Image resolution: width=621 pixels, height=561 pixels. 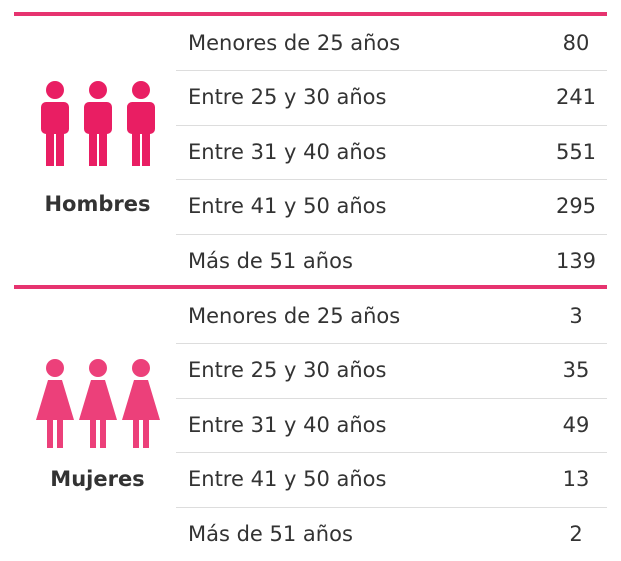 I want to click on count: 3, so click(x=576, y=316).